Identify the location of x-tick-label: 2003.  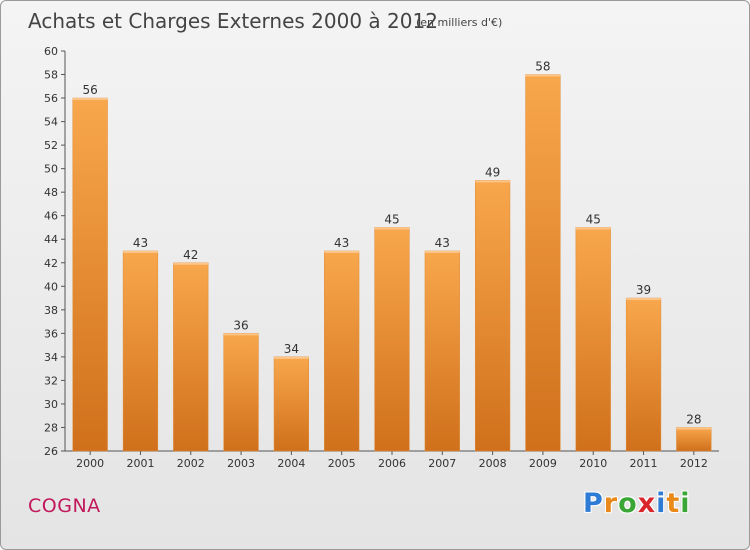
(241, 463).